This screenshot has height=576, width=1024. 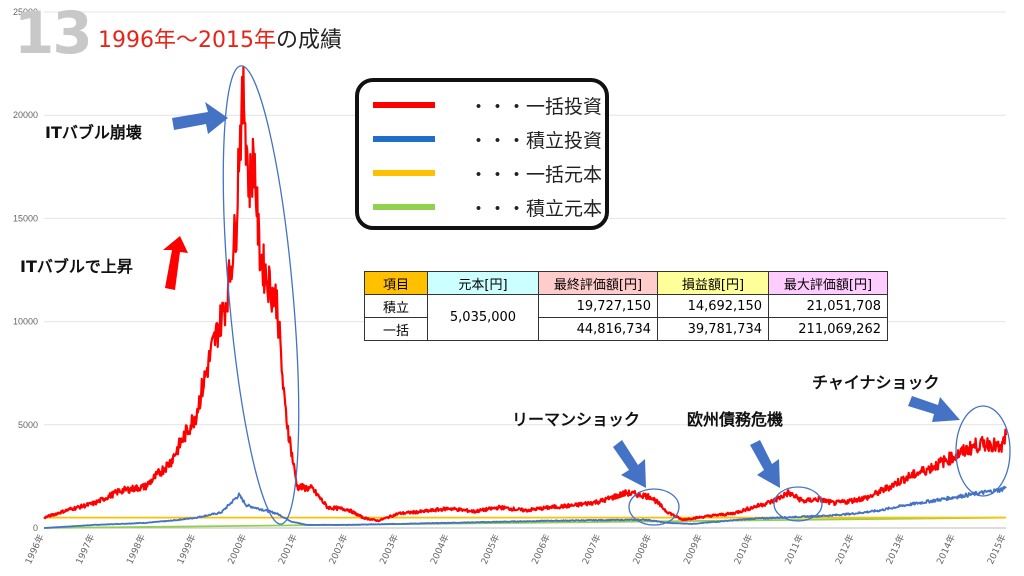 What do you see at coordinates (743, 549) in the screenshot?
I see `x-tick-label: 2010年` at bounding box center [743, 549].